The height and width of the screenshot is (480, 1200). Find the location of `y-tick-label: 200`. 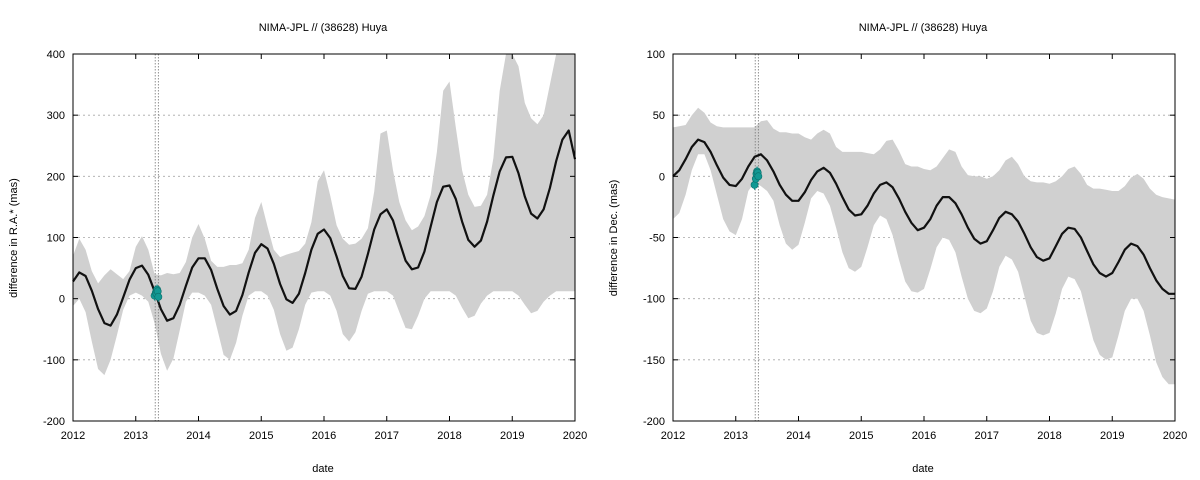

y-tick-label: 200 is located at coordinates (56, 177).